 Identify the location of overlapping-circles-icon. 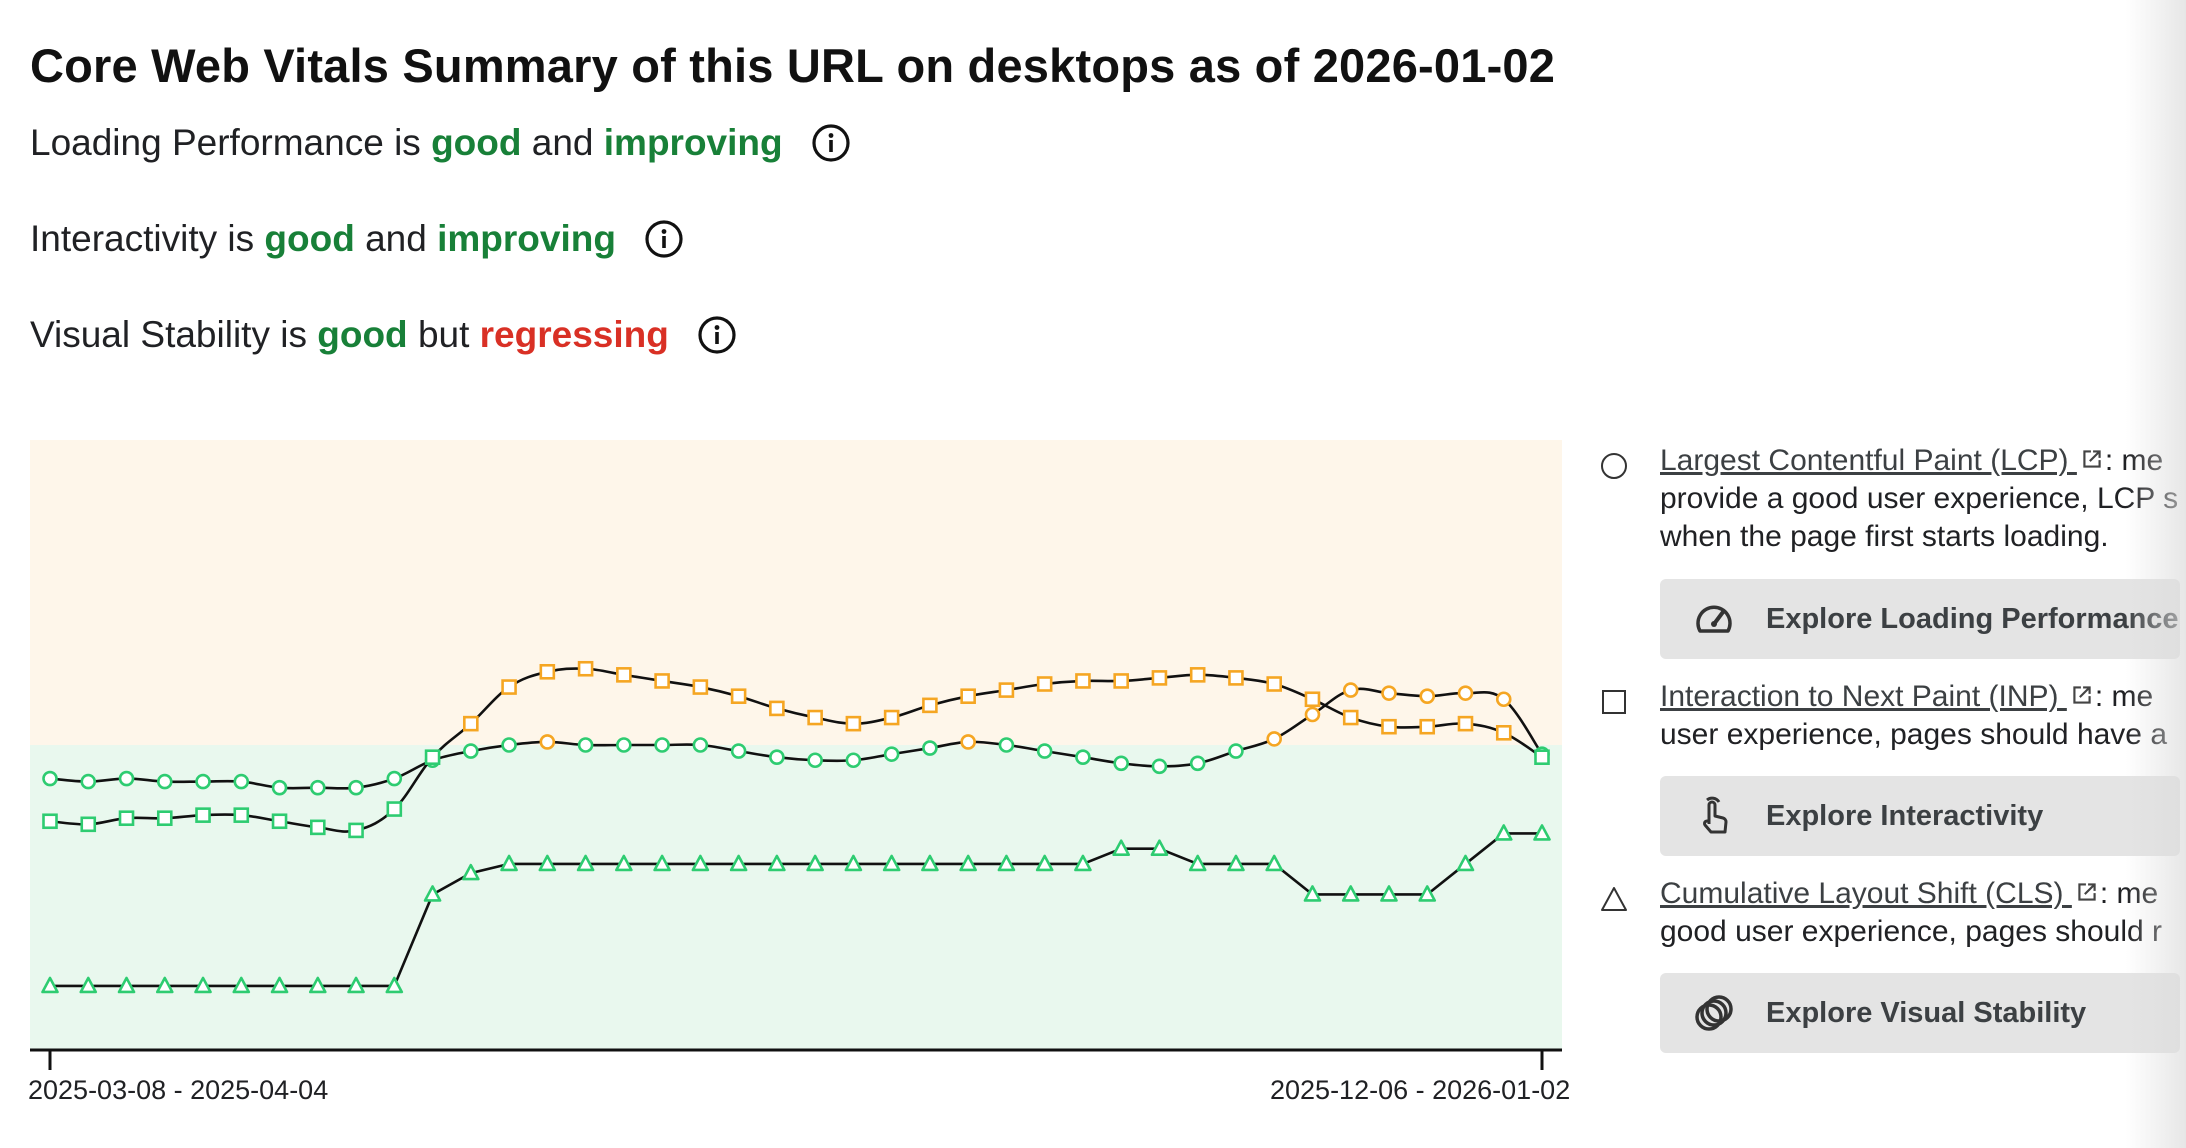
(1714, 1013).